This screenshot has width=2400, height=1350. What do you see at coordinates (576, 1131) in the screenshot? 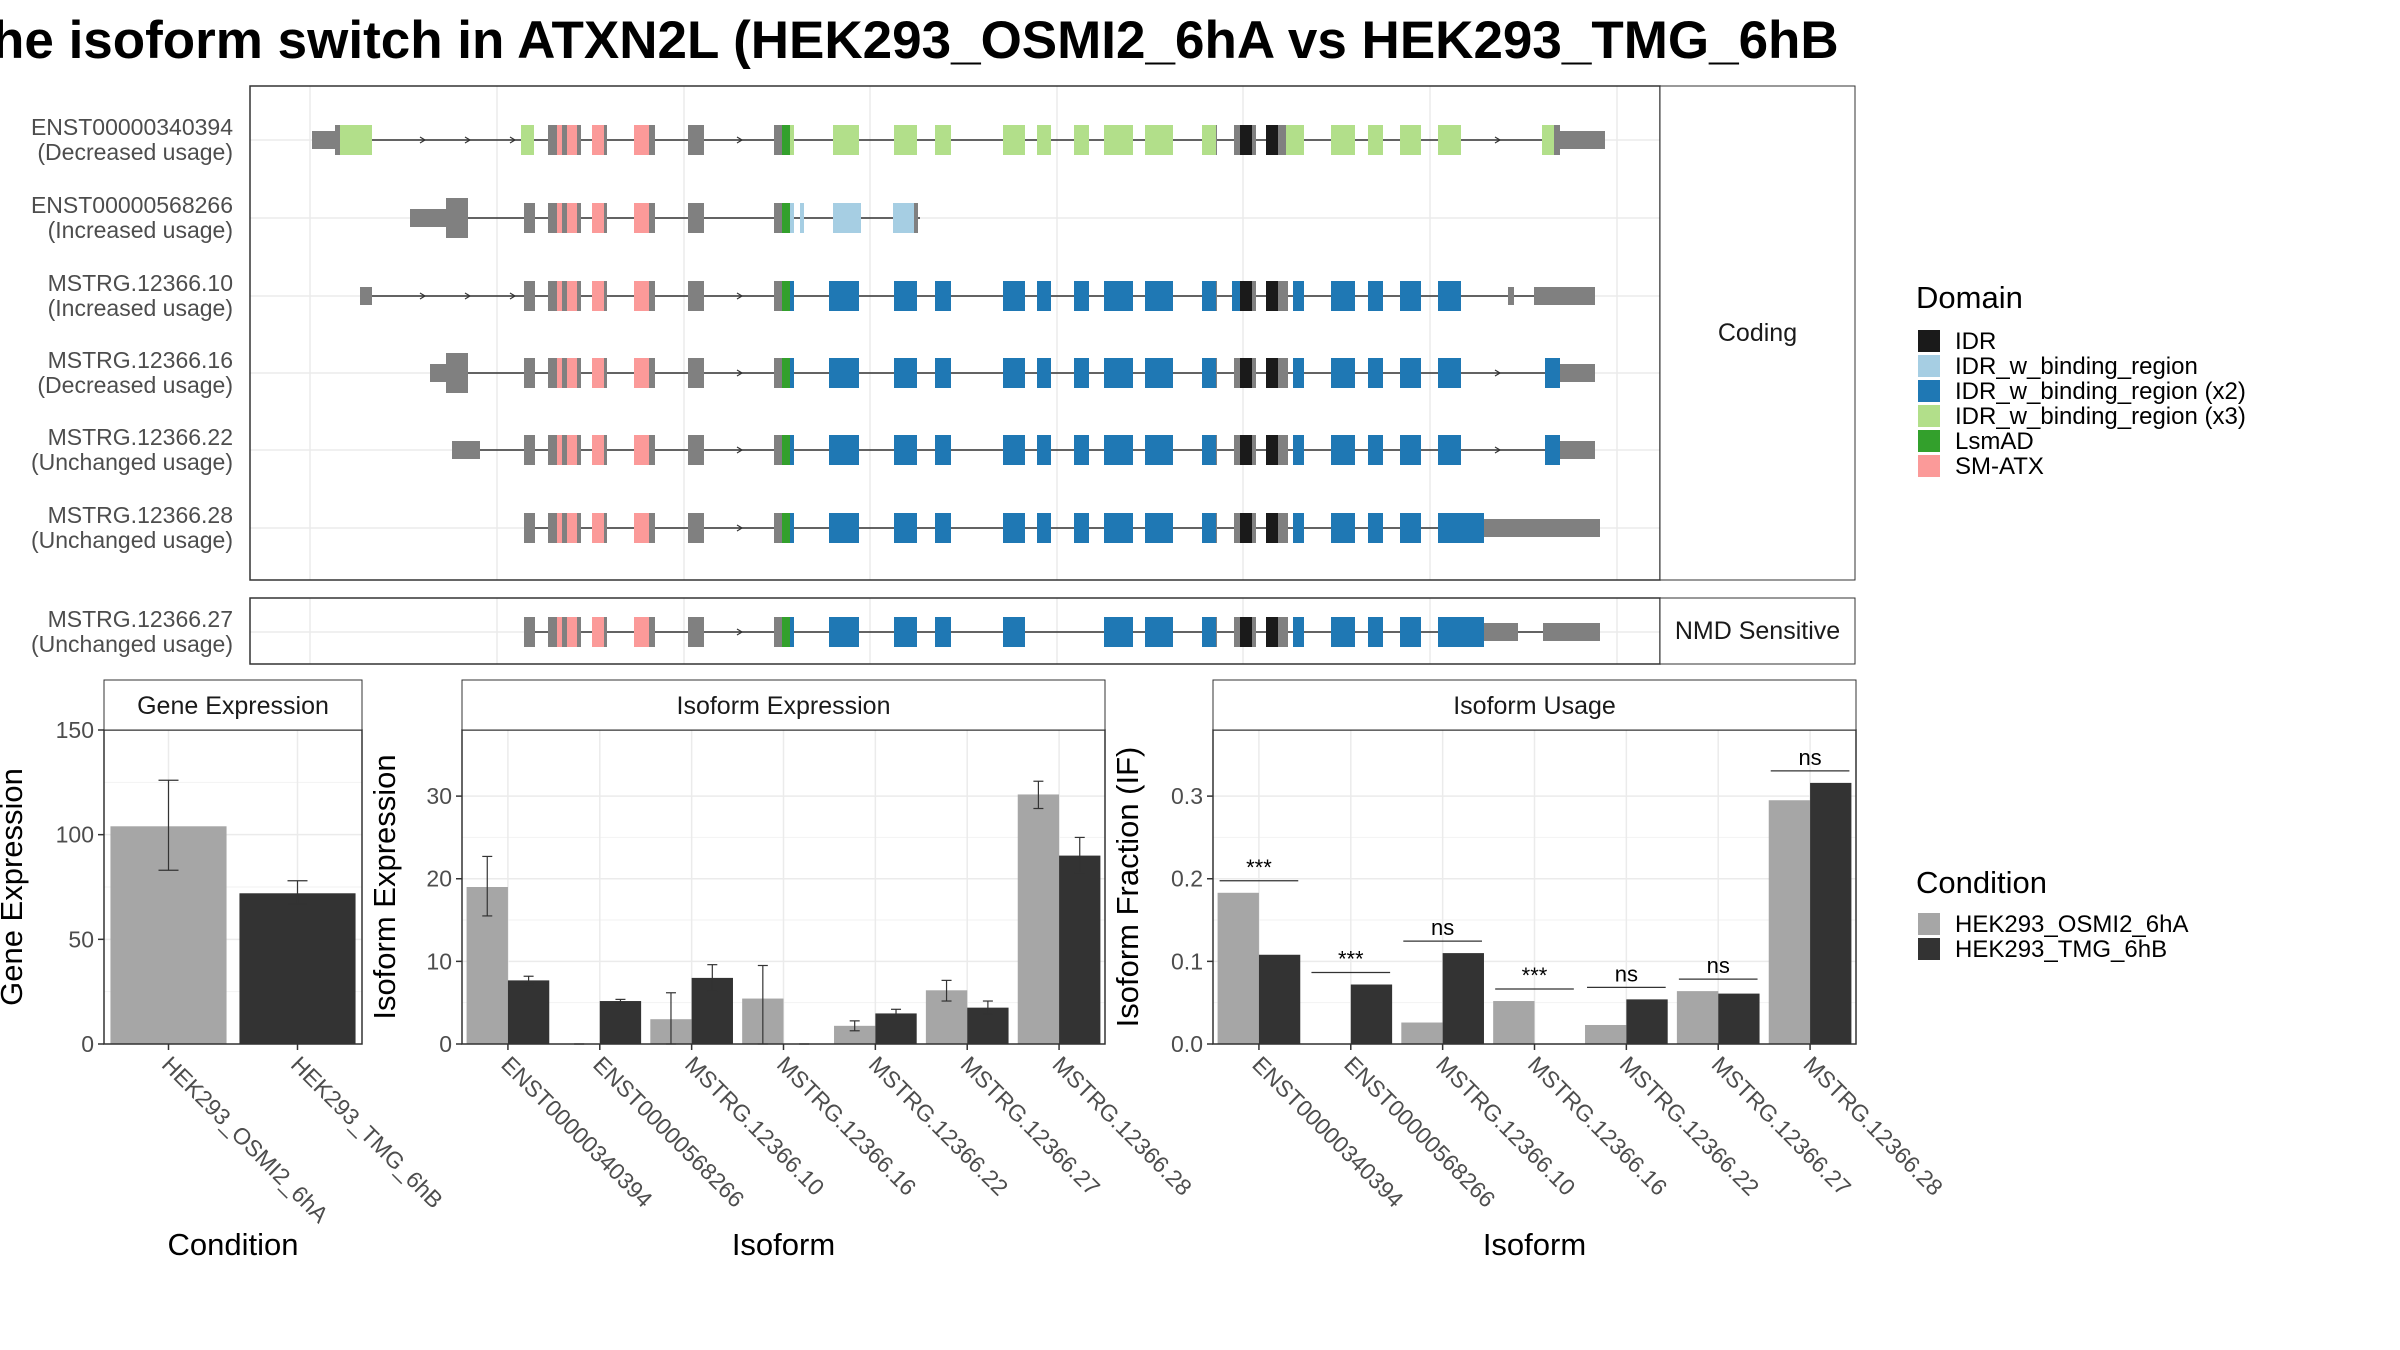
I see `x-tick-label: ENST00000340394` at bounding box center [576, 1131].